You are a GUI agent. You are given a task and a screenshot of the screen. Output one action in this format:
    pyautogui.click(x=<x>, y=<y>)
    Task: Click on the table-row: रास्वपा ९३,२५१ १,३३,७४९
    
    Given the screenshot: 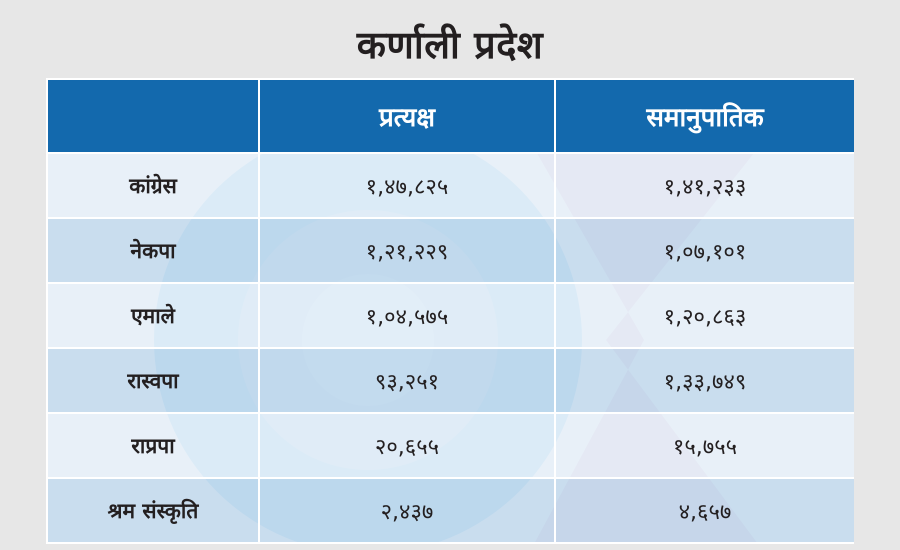 What is the action you would take?
    pyautogui.click(x=450, y=380)
    